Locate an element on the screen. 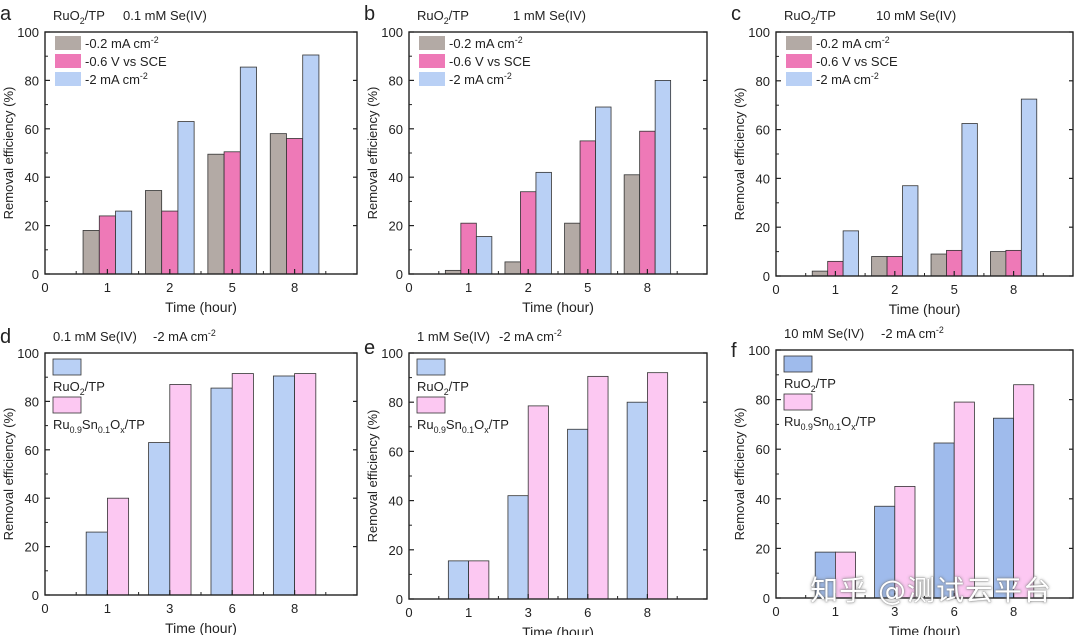  panel-condition: 10 mM Se(IV) is located at coordinates (916, 15).